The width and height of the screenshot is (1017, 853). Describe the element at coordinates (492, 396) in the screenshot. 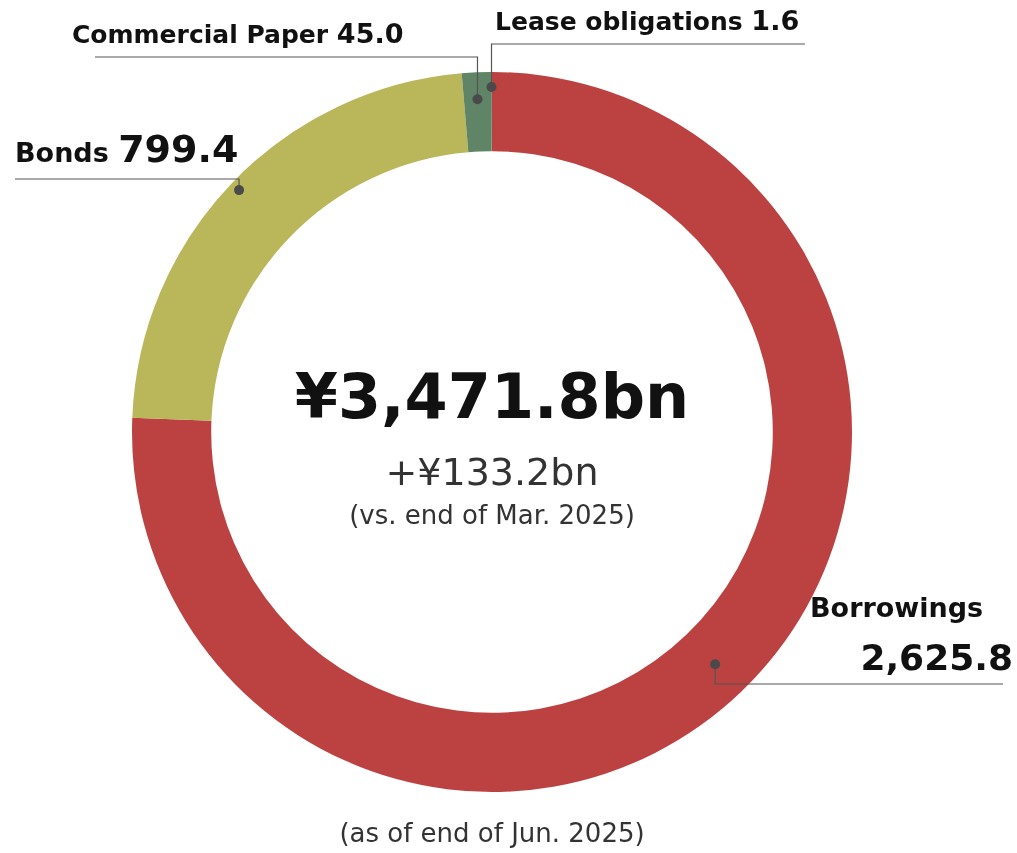

I see `text: ¥3,471.8bn` at that location.